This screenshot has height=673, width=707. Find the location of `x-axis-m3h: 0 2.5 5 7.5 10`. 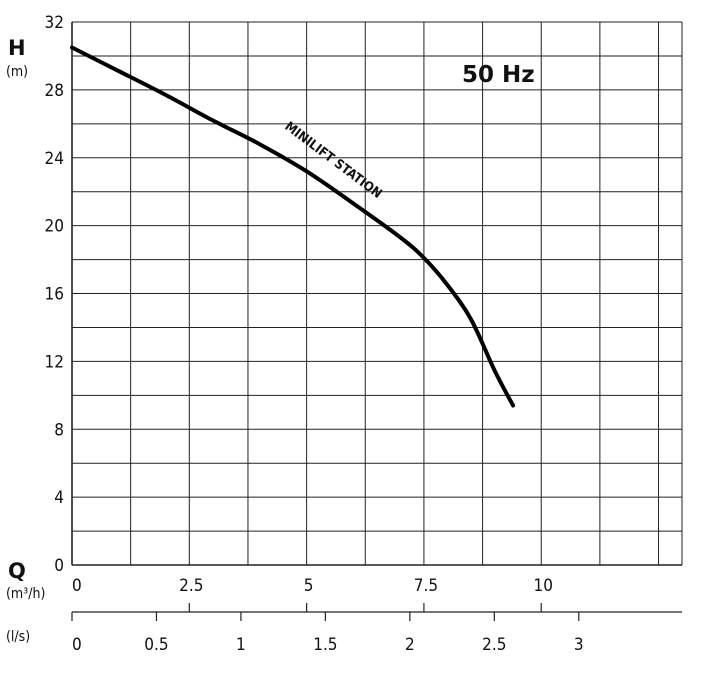

x-axis-m3h: 0 2.5 5 7.5 10 is located at coordinates (312, 594).